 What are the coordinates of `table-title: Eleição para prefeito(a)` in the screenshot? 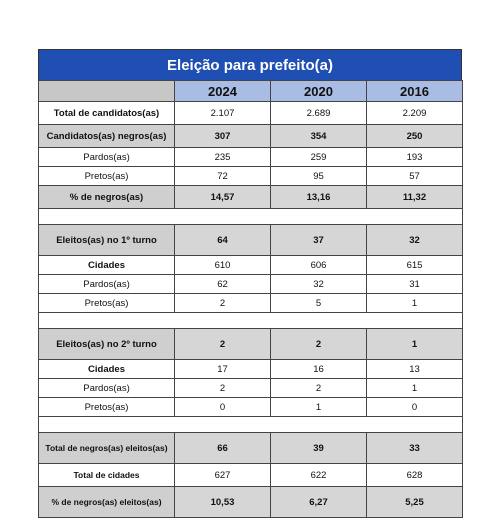 It's located at (250, 64).